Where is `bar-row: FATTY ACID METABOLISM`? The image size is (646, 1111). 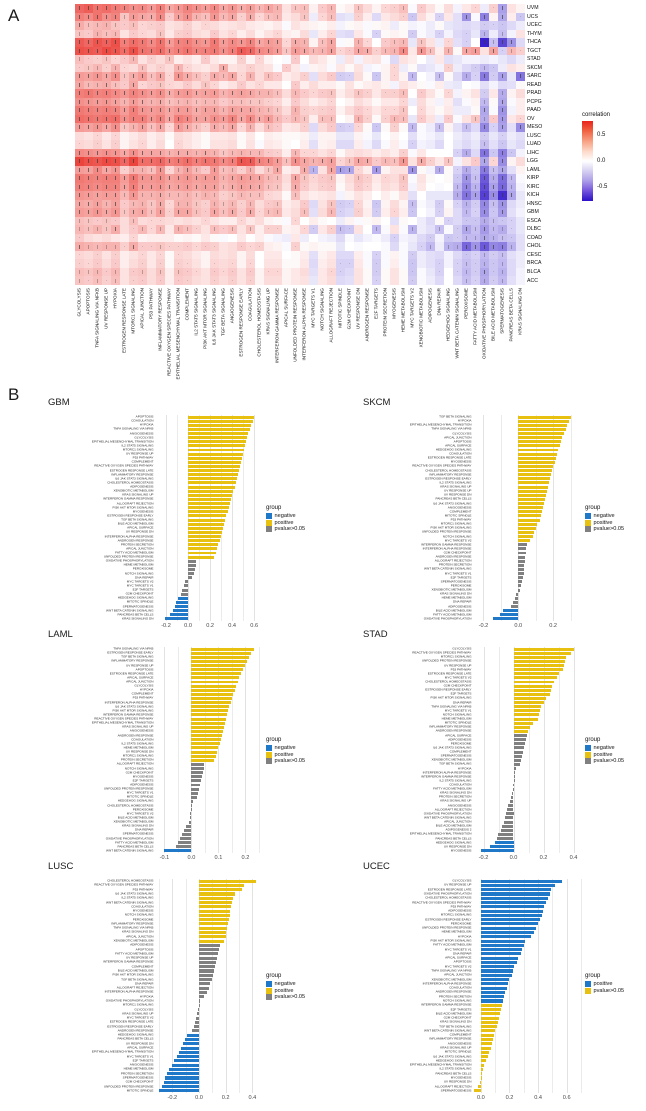
bar-row: FATTY ACID METABOLISM is located at coordinates (189, 842).